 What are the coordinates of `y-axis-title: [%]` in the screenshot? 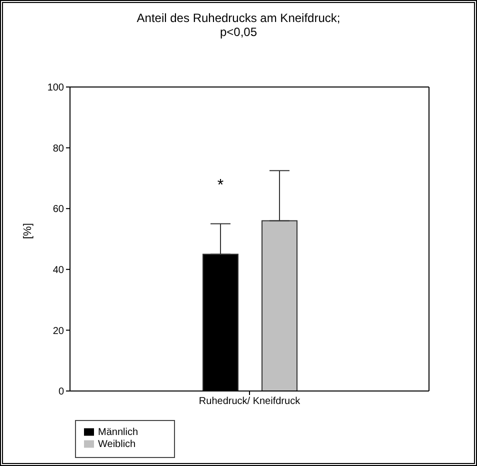 It's located at (28, 231).